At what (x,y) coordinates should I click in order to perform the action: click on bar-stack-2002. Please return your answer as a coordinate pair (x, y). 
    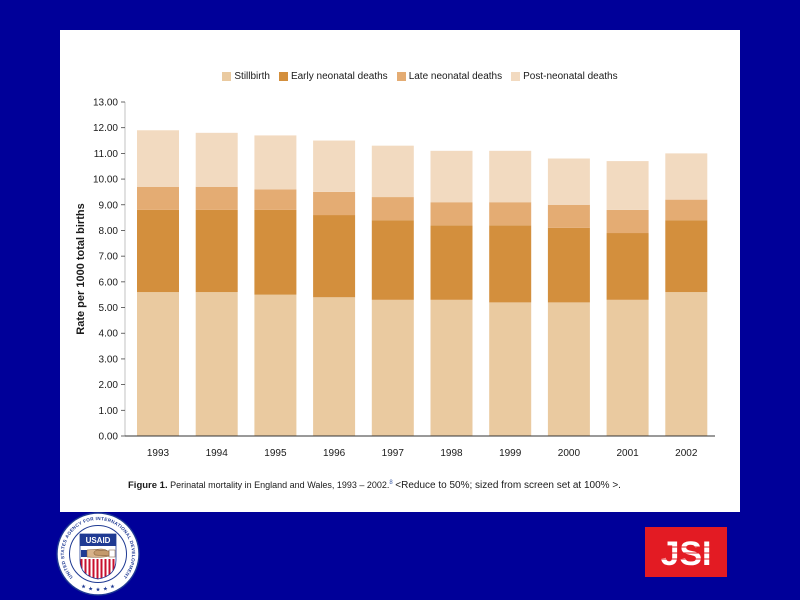
    Looking at the image, I should click on (686, 294).